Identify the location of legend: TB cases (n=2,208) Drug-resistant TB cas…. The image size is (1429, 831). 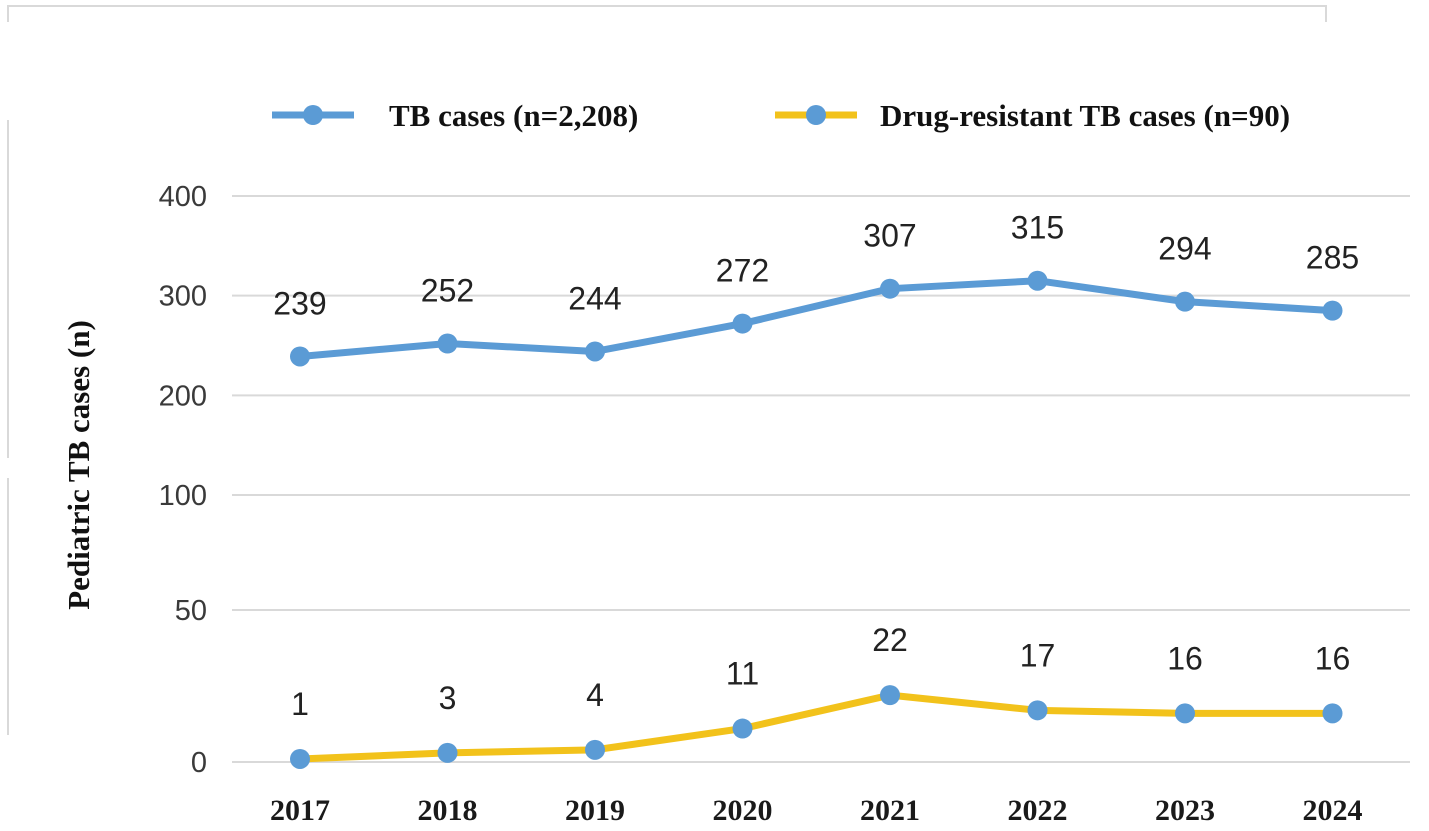
(781, 115).